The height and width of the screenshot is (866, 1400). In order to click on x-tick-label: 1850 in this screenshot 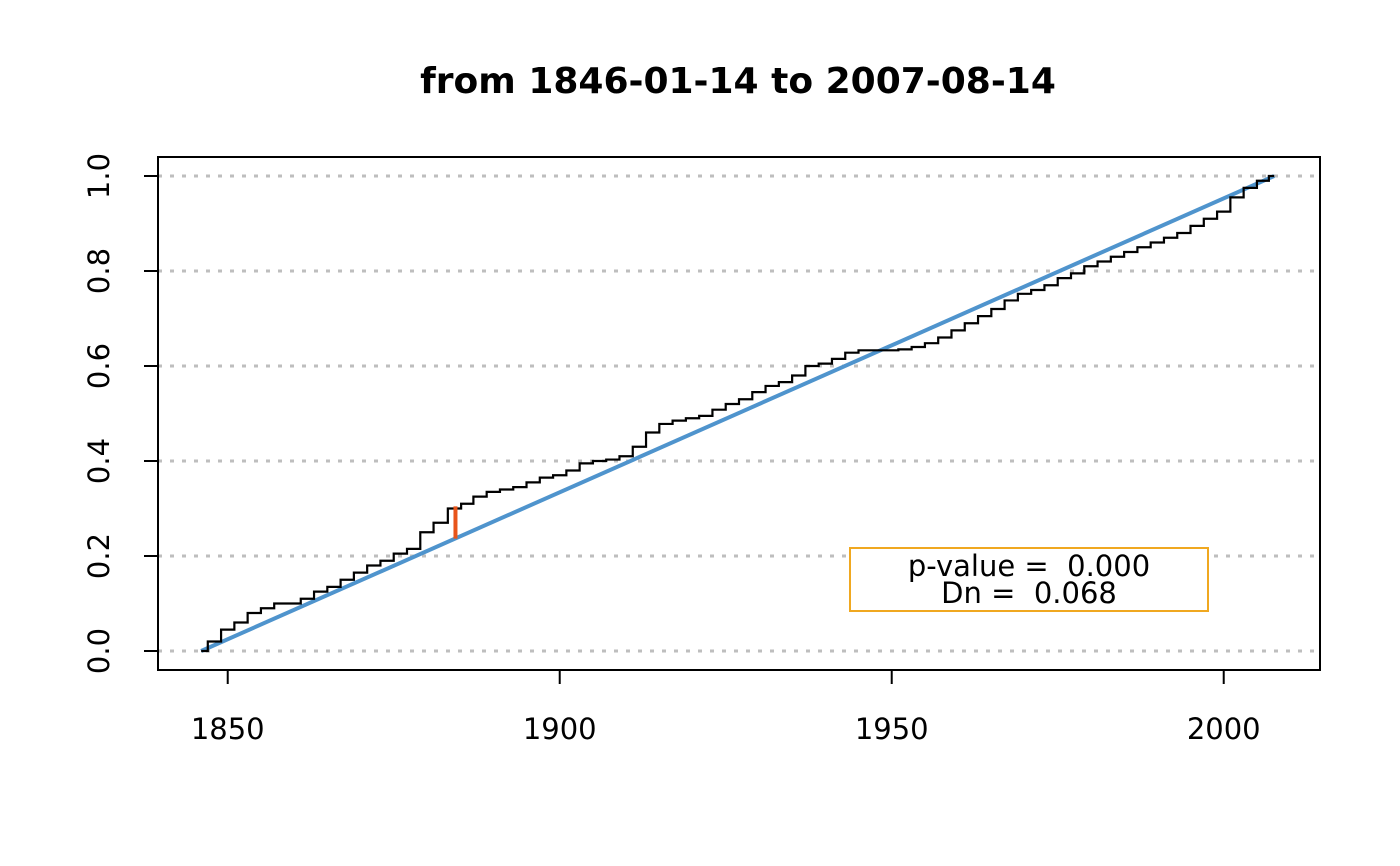, I will do `click(228, 729)`.